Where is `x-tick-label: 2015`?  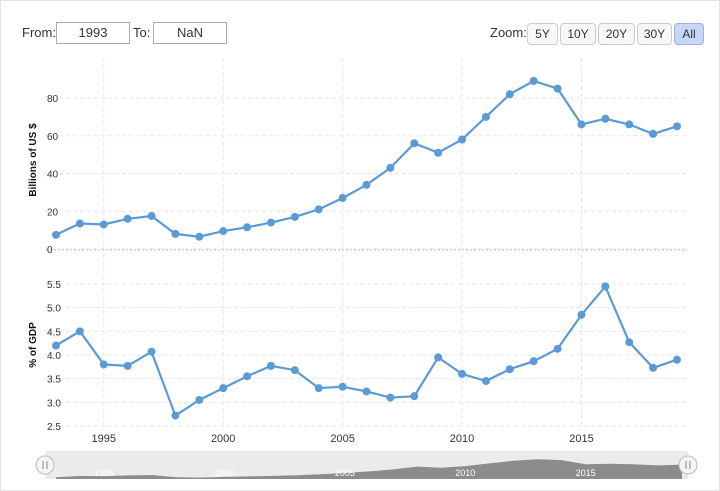 x-tick-label: 2015 is located at coordinates (581, 439).